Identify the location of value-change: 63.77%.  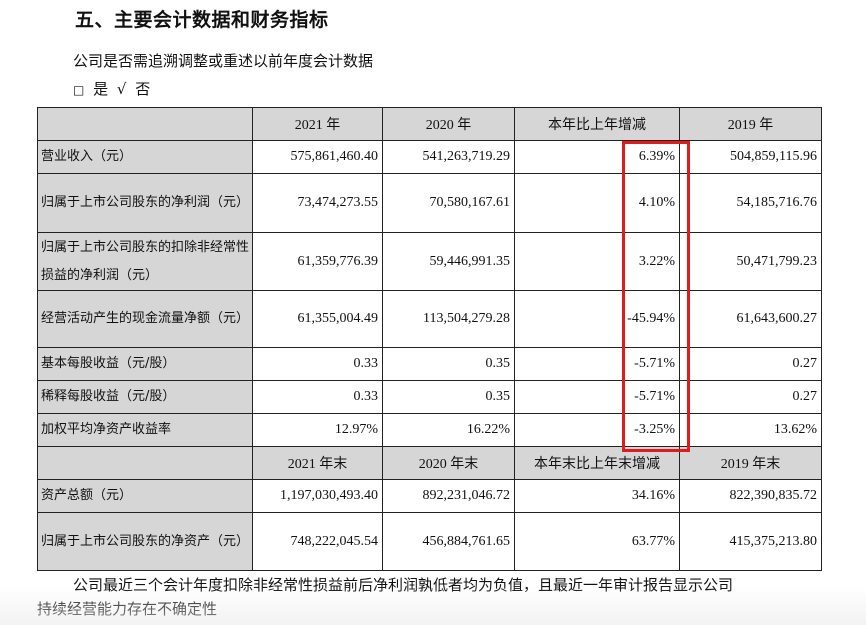
(597, 541).